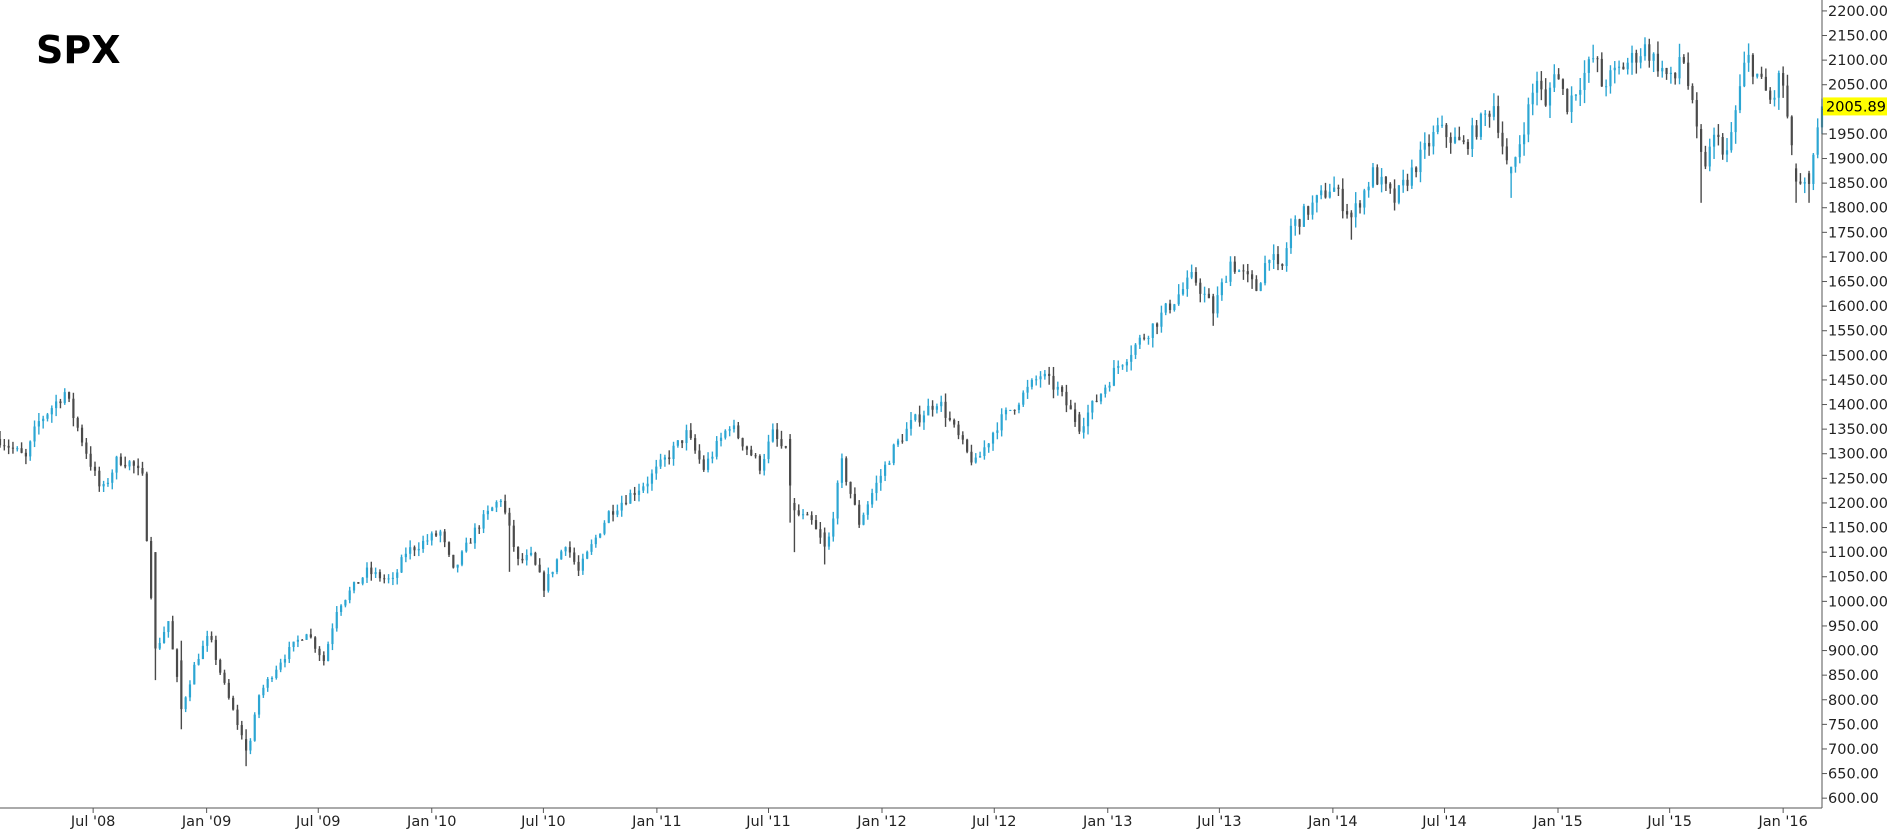 Image resolution: width=1887 pixels, height=829 pixels. I want to click on y-tick-label: 1850.00, so click(1857, 184).